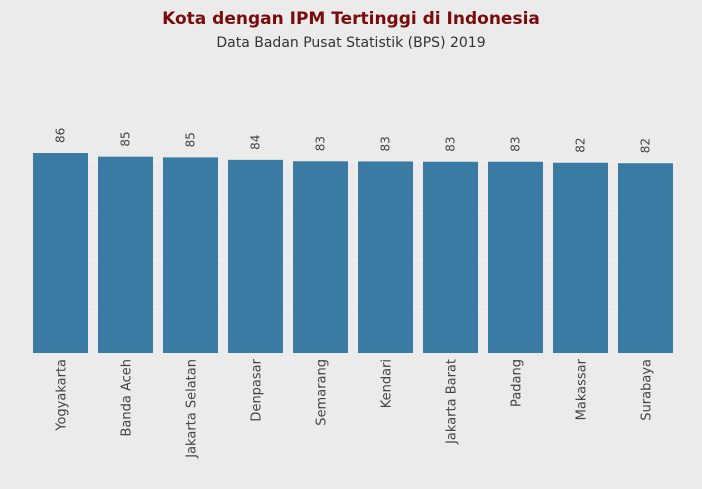 The image size is (702, 489). I want to click on value-label-1: 85, so click(126, 138).